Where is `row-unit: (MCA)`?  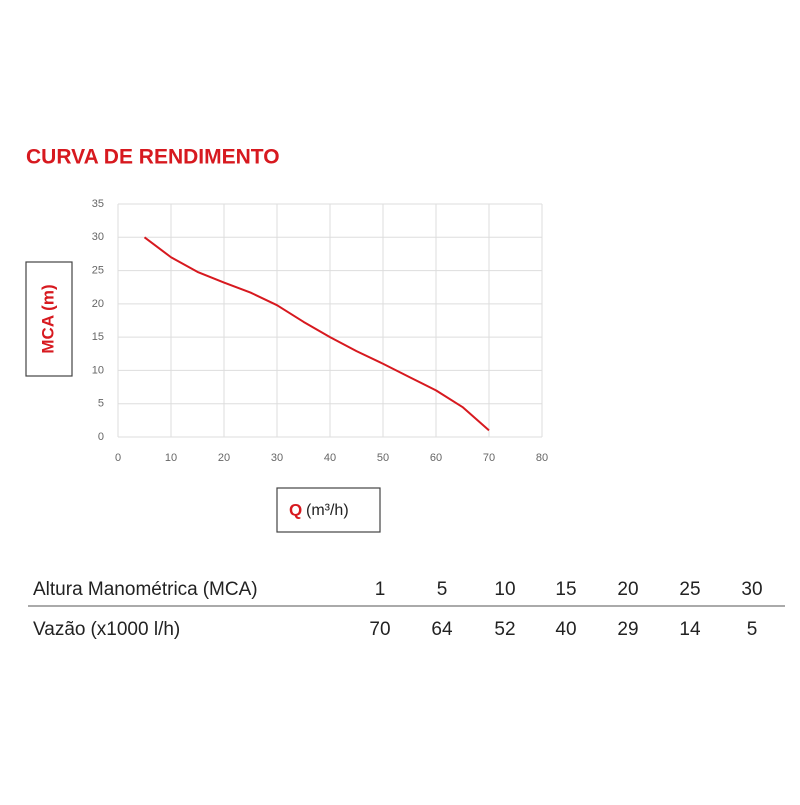 row-unit: (MCA) is located at coordinates (230, 589).